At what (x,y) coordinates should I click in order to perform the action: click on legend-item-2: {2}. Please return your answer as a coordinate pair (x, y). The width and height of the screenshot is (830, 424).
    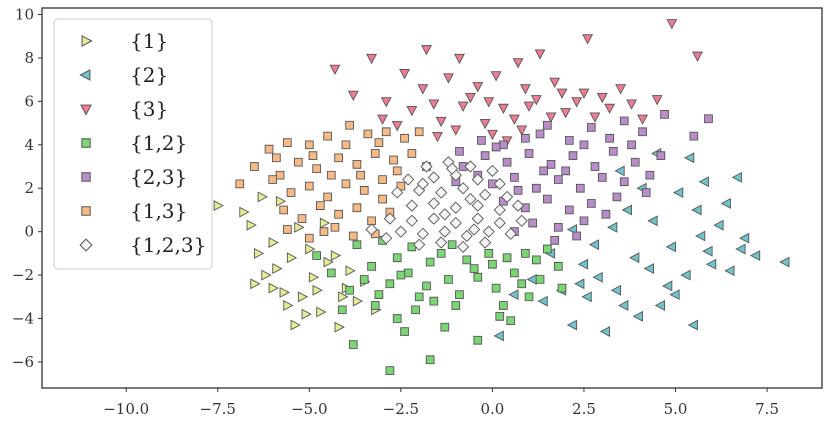
    Looking at the image, I should click on (123, 75).